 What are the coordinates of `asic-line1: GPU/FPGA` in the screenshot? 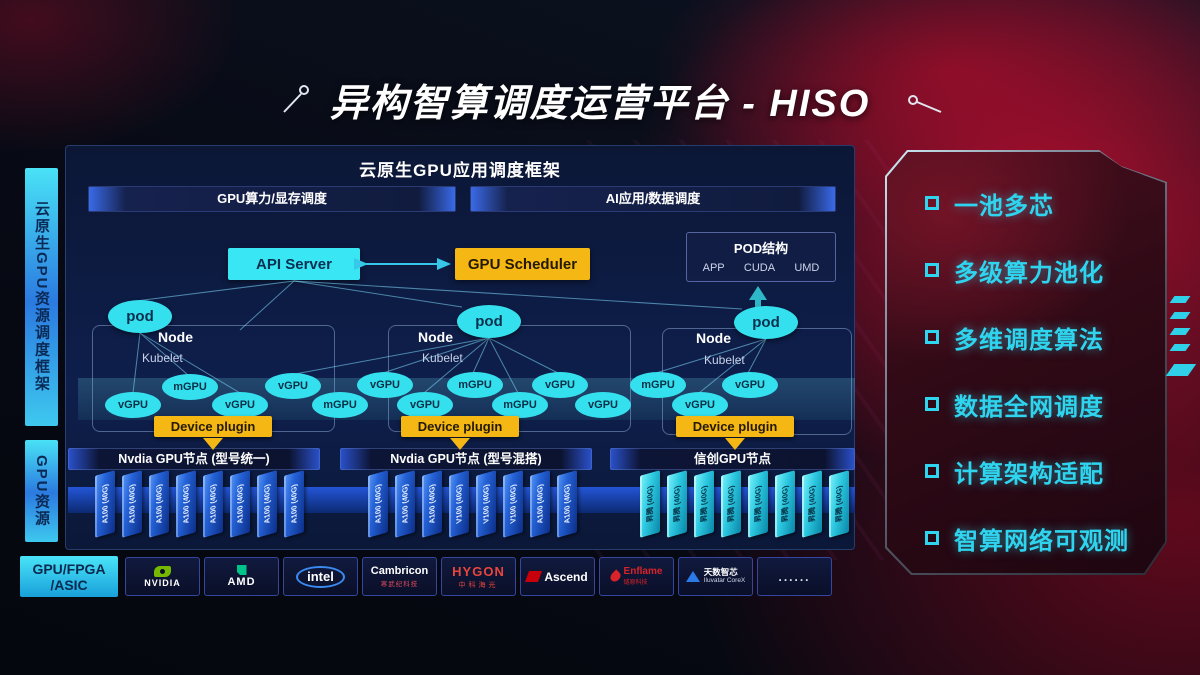 It's located at (69, 568).